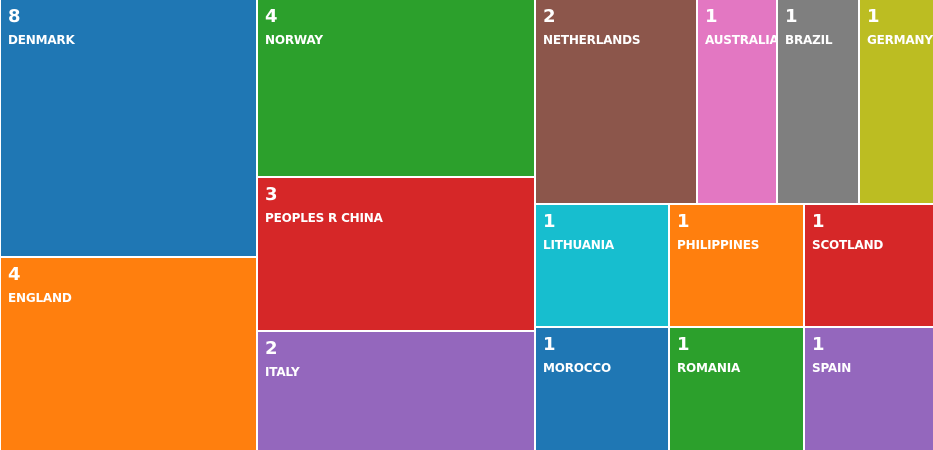  I want to click on tile-italy: 2 ITALY, so click(396, 391).